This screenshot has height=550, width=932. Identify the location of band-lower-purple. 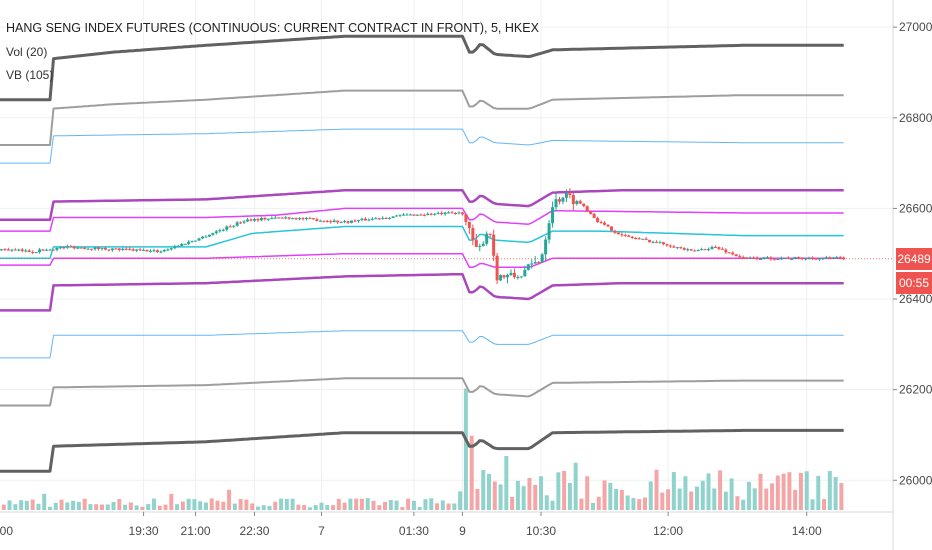
(422, 292).